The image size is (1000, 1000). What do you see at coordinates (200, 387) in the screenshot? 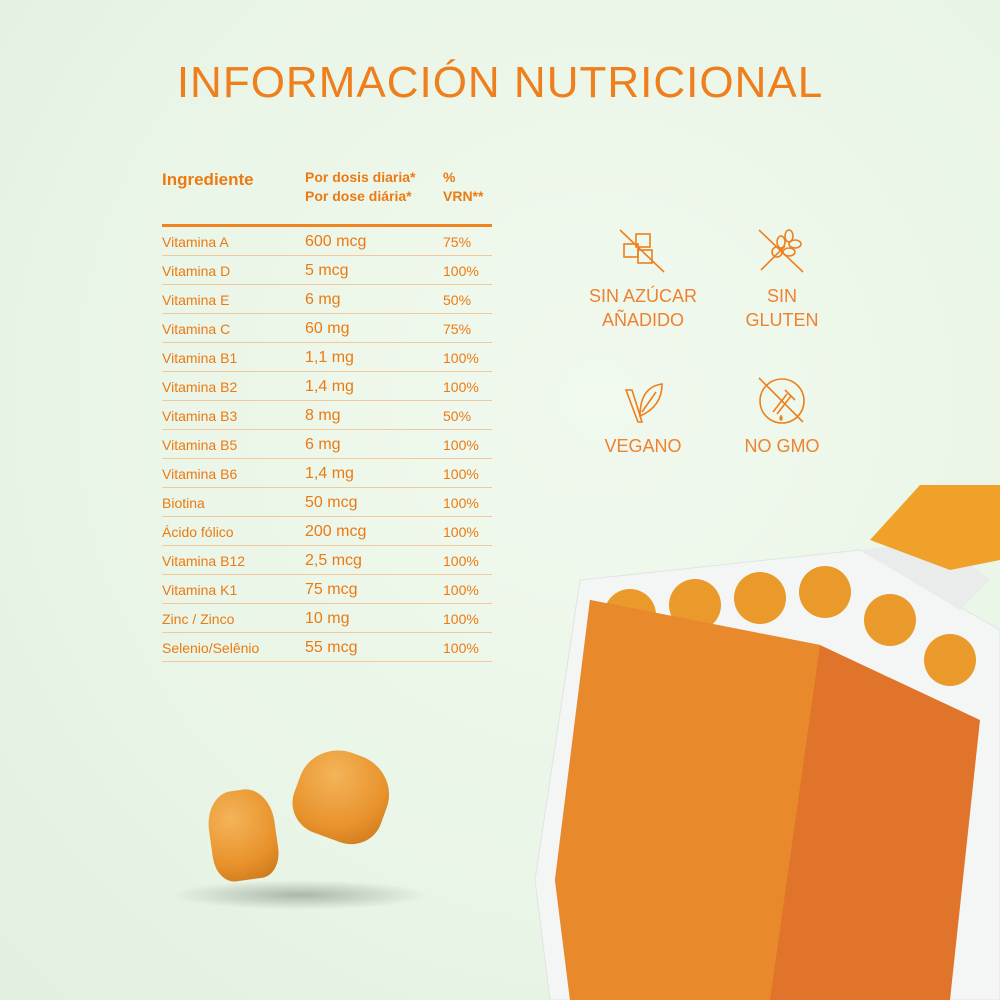
I see `ingredient-name: Vitamina B2` at bounding box center [200, 387].